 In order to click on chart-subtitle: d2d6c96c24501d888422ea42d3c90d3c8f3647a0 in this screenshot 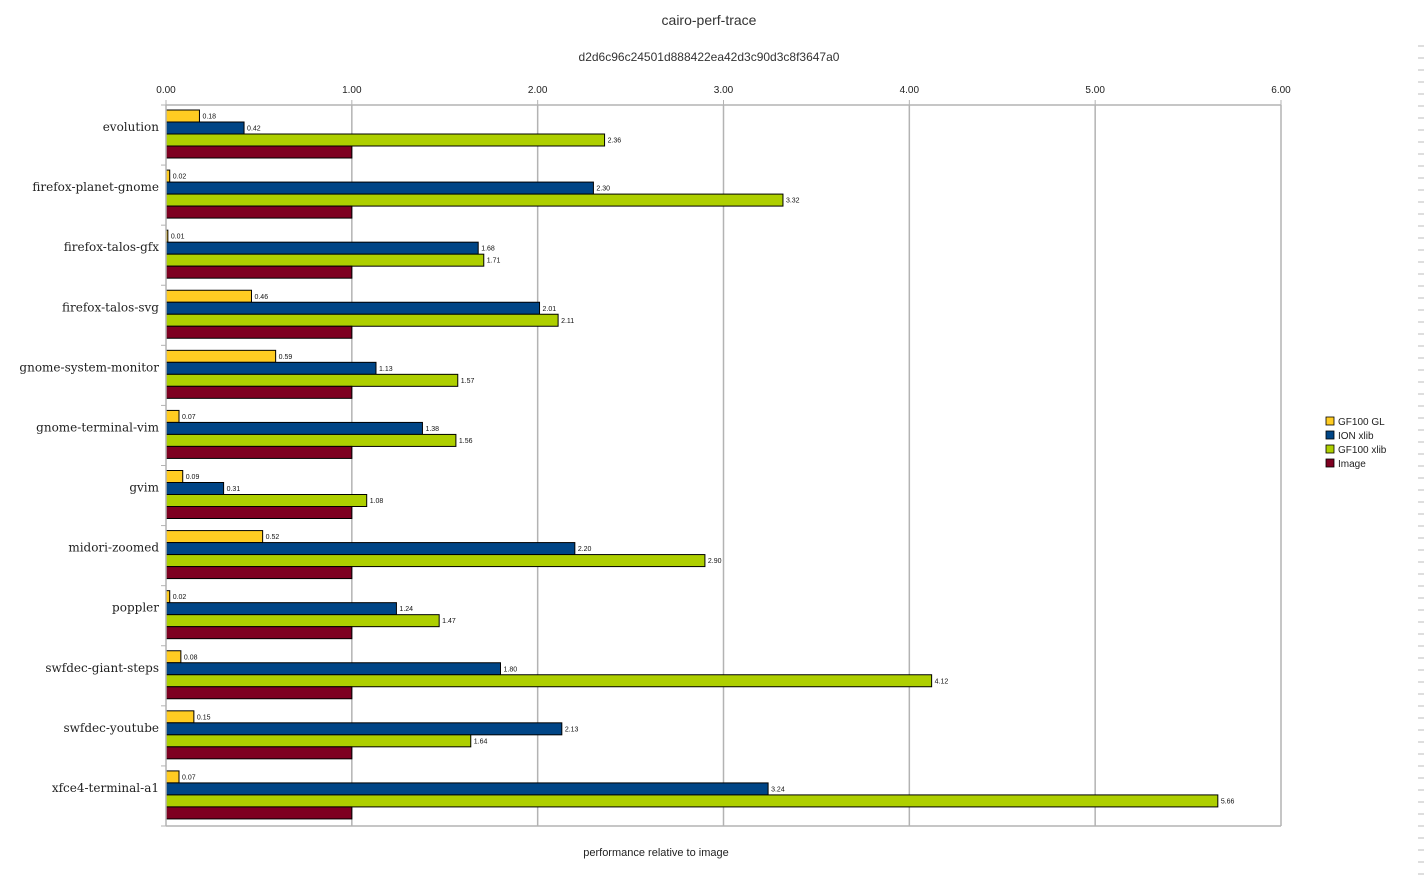, I will do `click(709, 57)`.